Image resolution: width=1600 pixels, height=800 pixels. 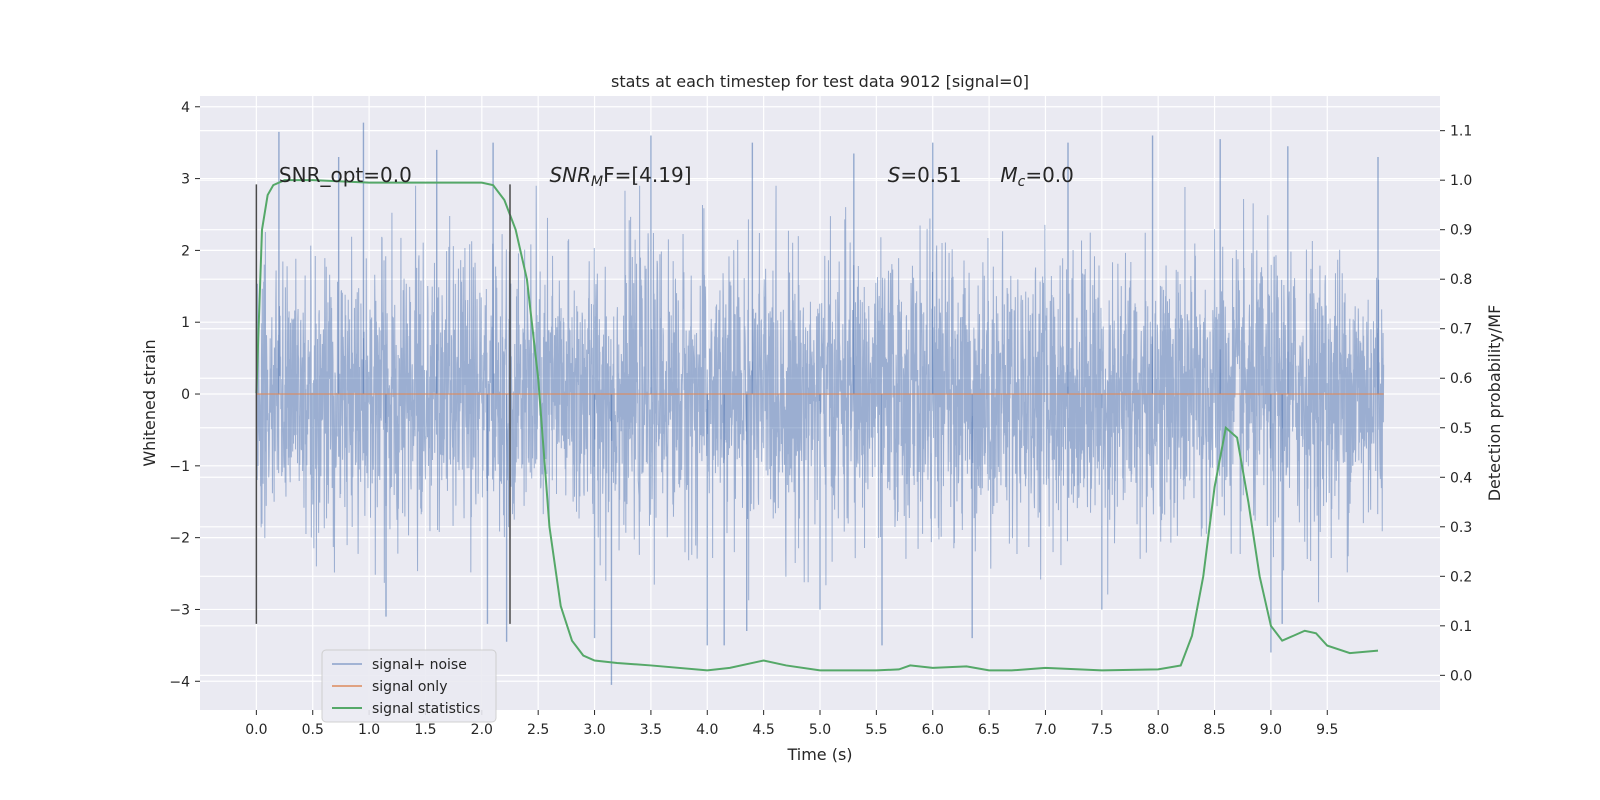 What do you see at coordinates (1461, 478) in the screenshot?
I see `y2-tick-label: 0.4` at bounding box center [1461, 478].